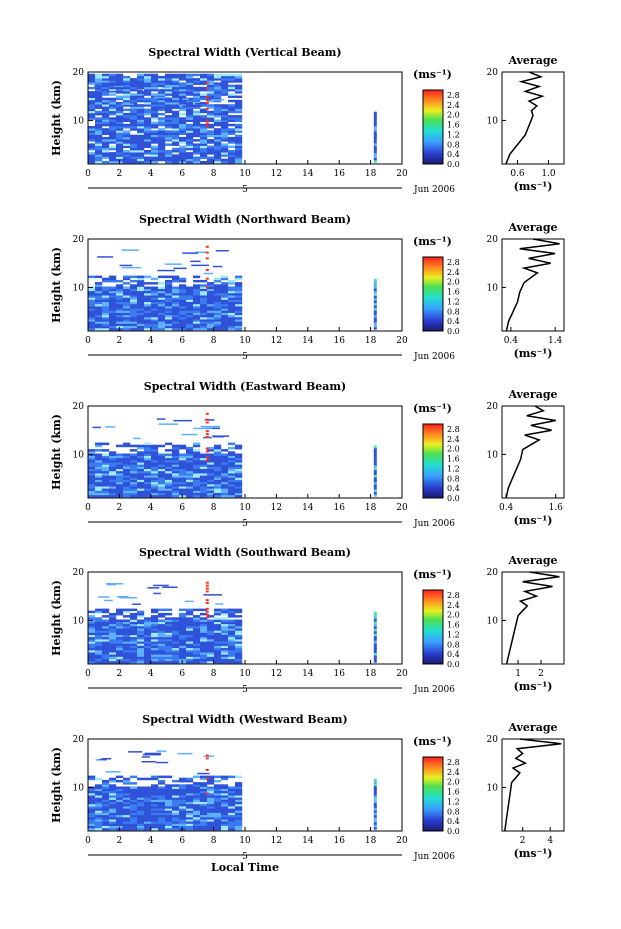 The width and height of the screenshot is (621, 929). What do you see at coordinates (232, 790) in the screenshot?
I see `heatmap-cells` at bounding box center [232, 790].